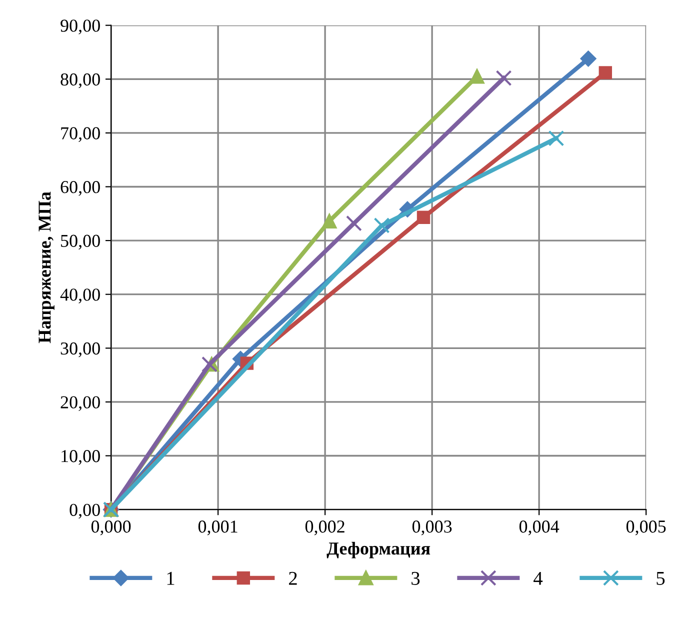 The image size is (673, 633). I want to click on y-tick-label: 0,00, so click(85, 511).